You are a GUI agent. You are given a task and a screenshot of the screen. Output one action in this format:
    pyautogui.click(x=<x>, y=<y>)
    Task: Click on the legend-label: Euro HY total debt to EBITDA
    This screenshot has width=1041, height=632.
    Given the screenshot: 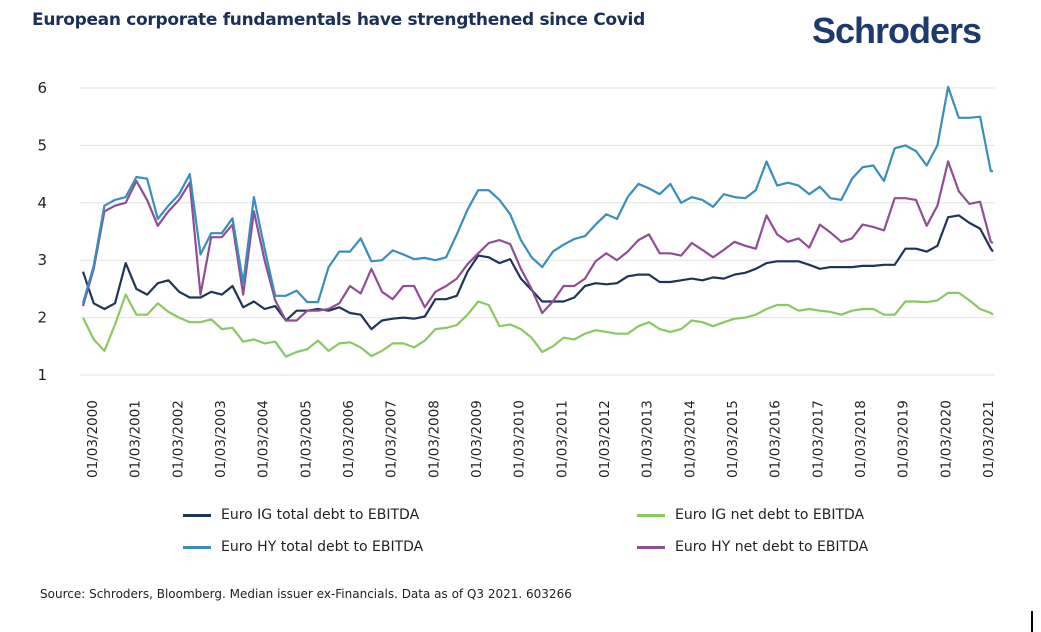 What is the action you would take?
    pyautogui.click(x=322, y=547)
    